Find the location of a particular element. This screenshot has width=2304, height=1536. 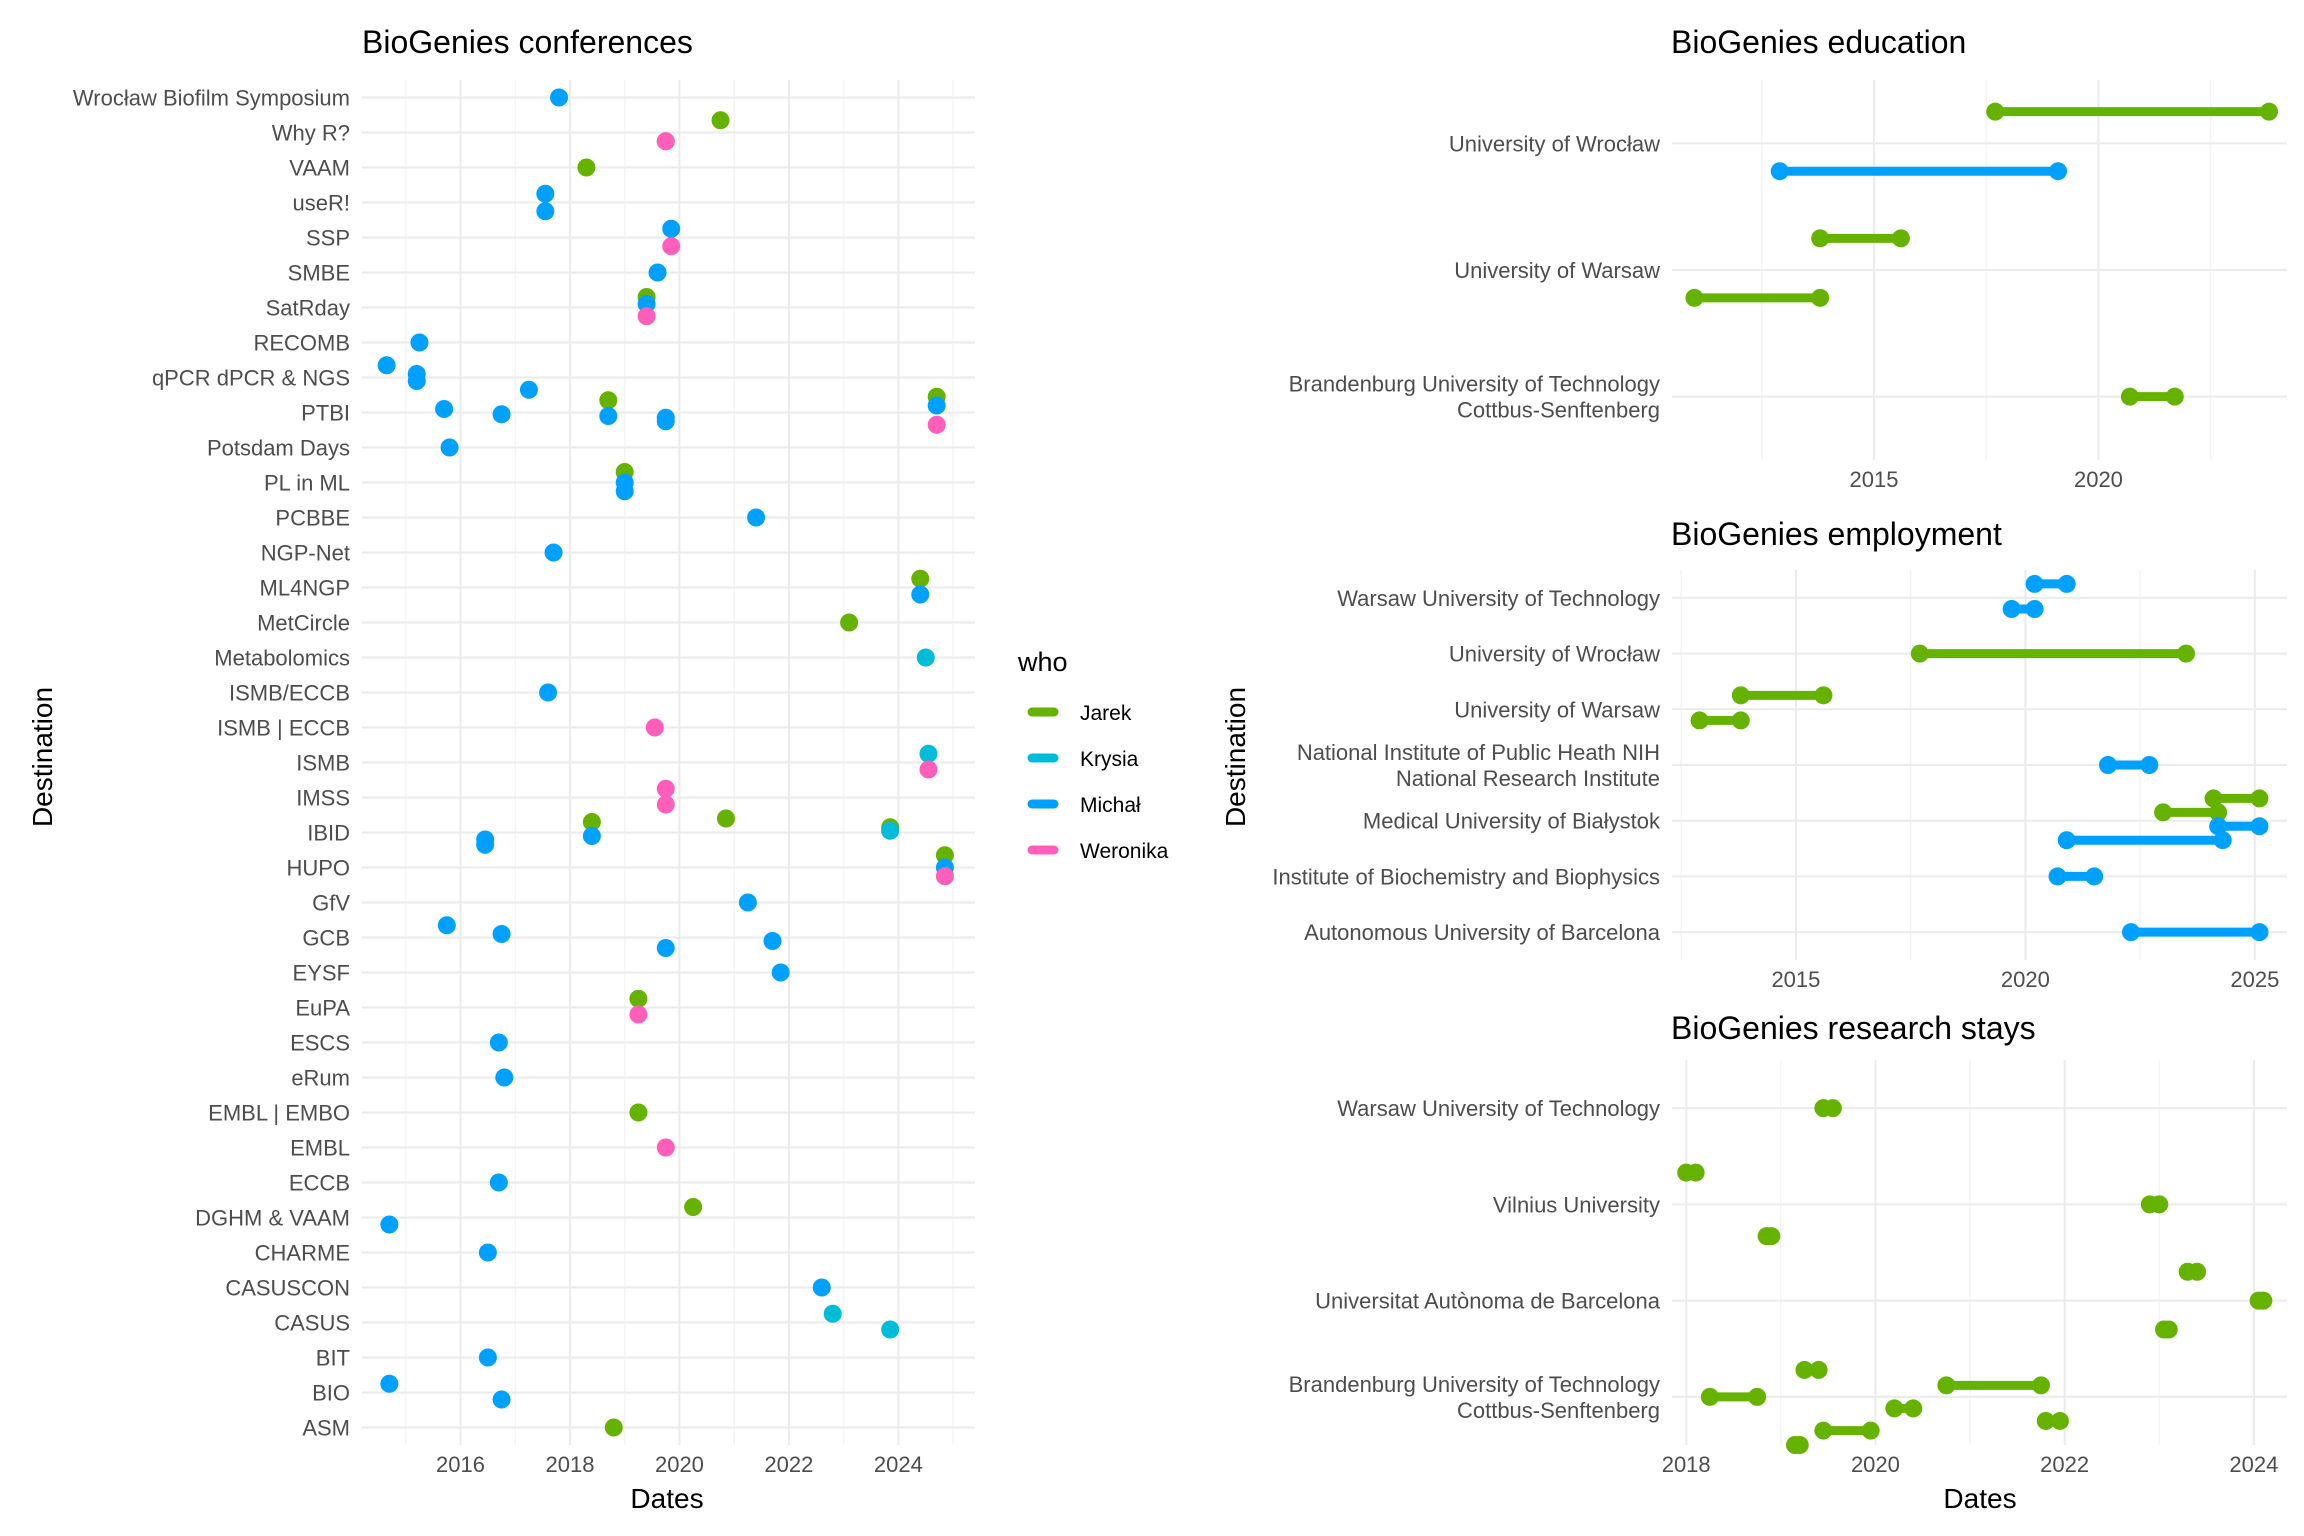

y-tick-label: ASM is located at coordinates (326, 1428).